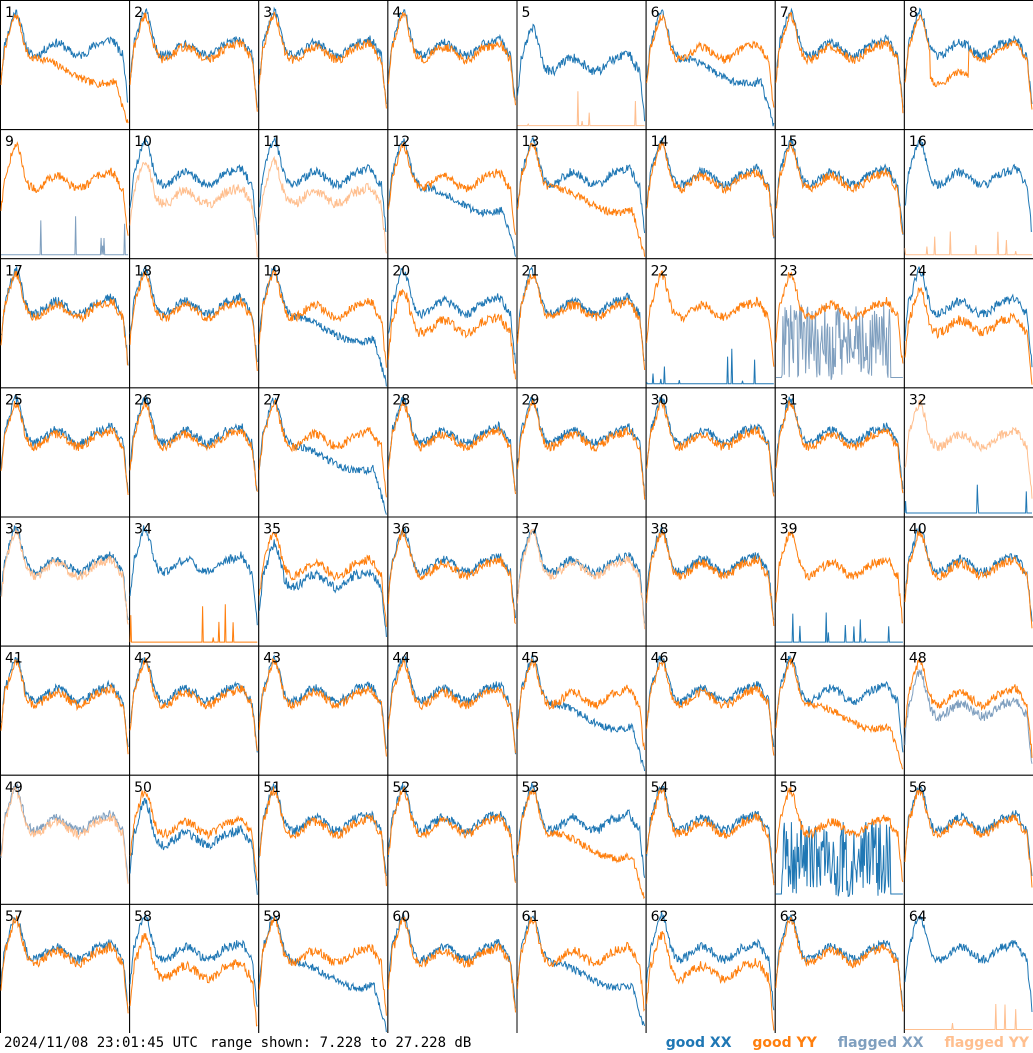 This screenshot has width=1033, height=1053. Describe the element at coordinates (531, 400) in the screenshot. I see `panel-label: 29` at that location.